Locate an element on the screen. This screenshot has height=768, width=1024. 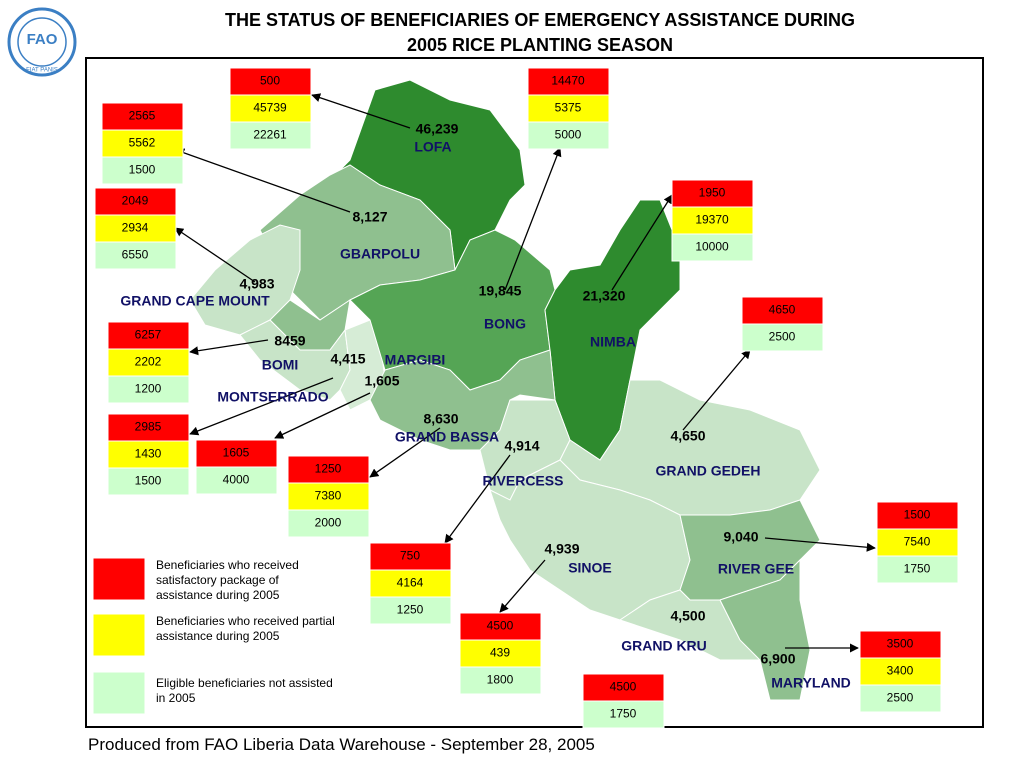
box-value: 45739 is located at coordinates (270, 108).